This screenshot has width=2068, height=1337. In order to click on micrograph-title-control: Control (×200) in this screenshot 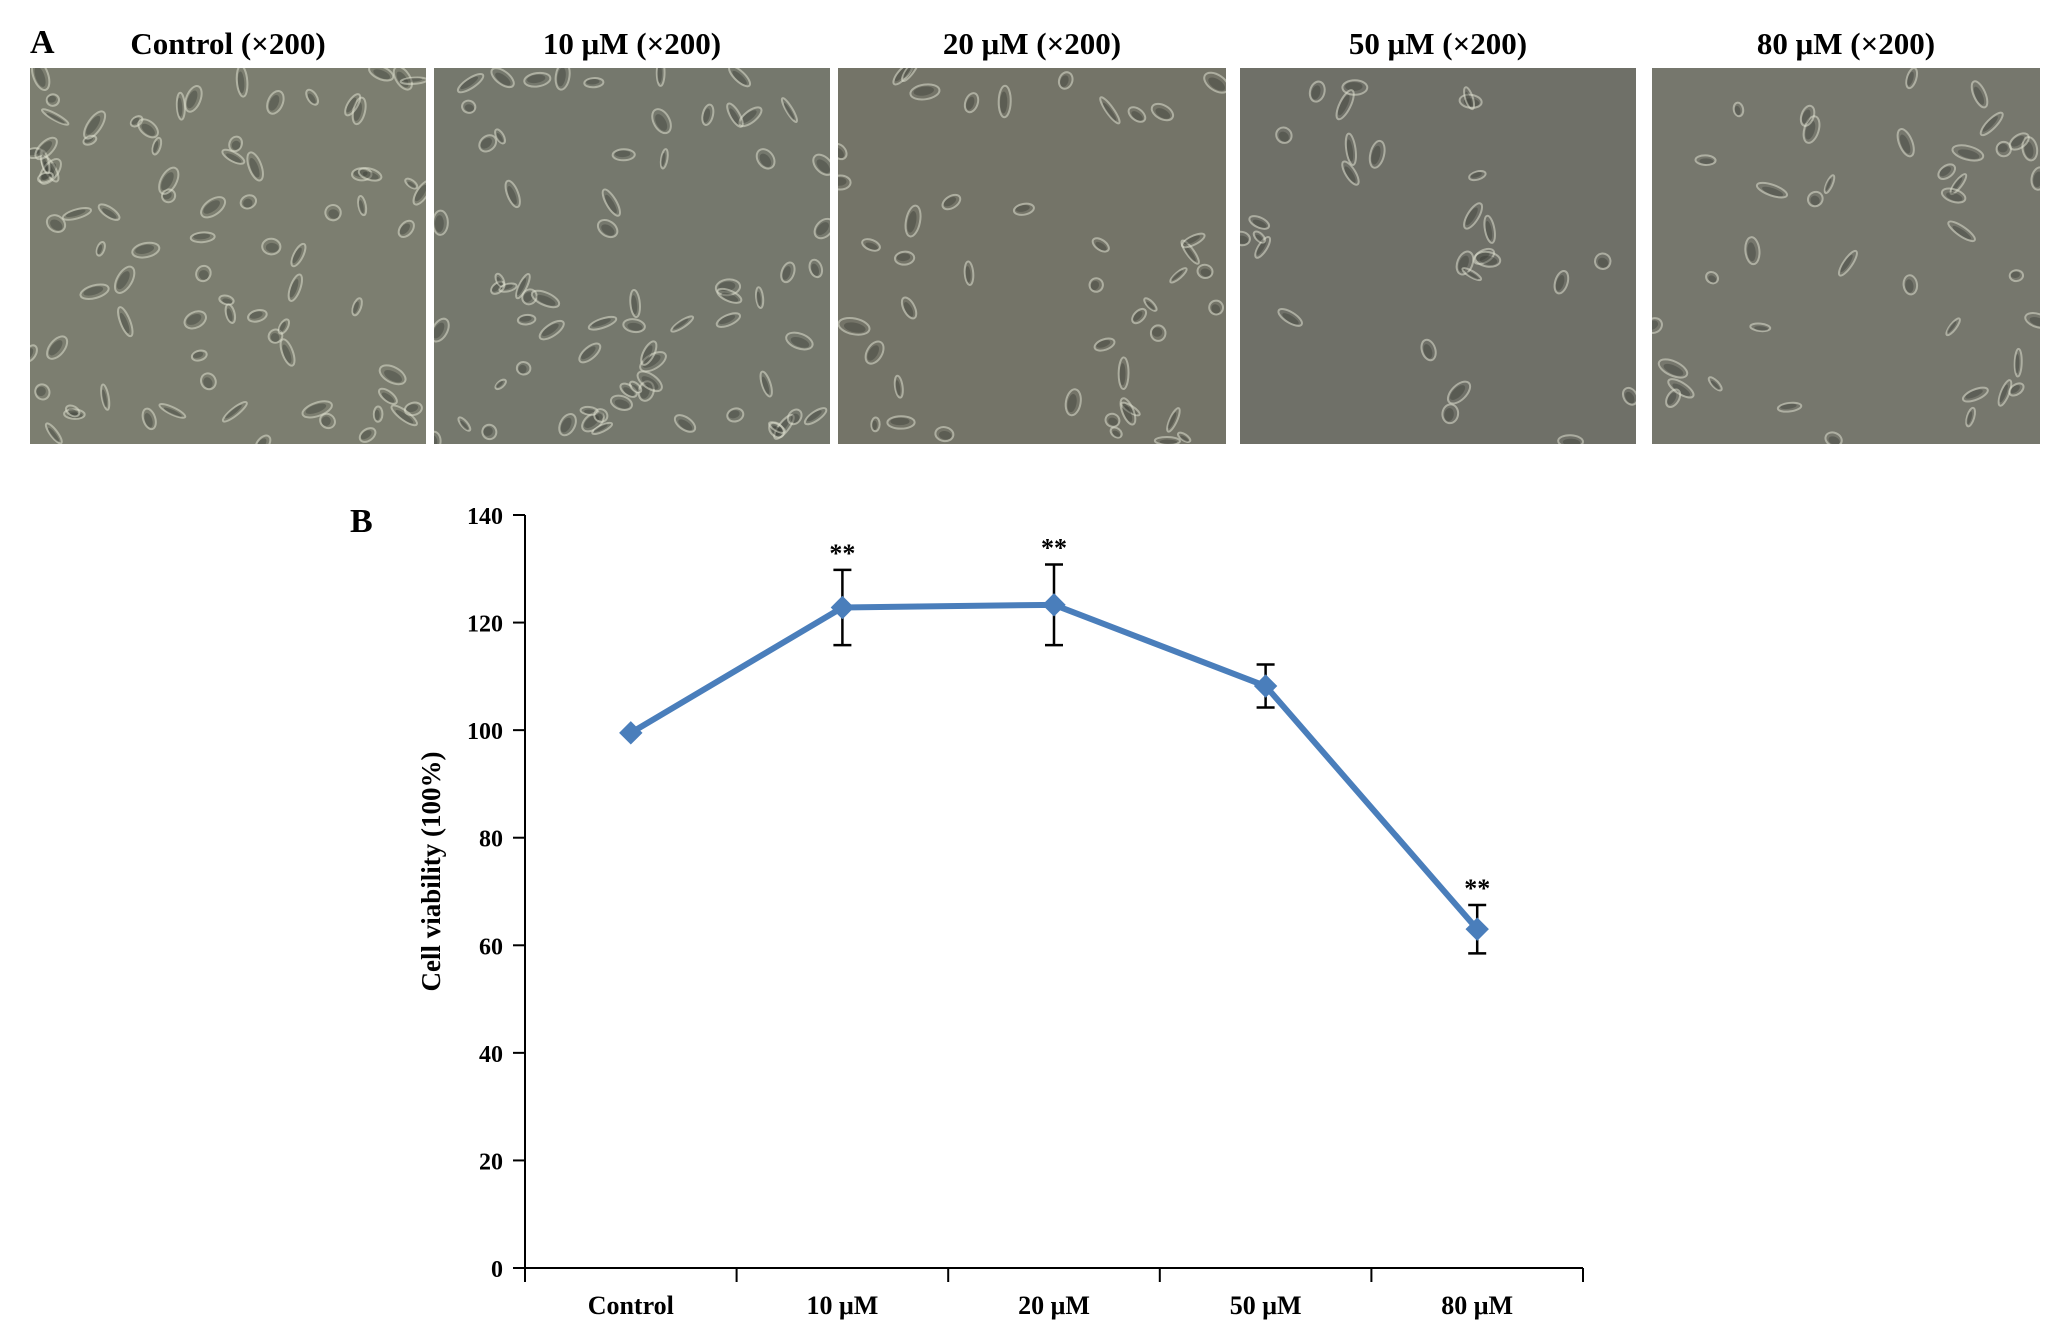, I will do `click(228, 43)`.